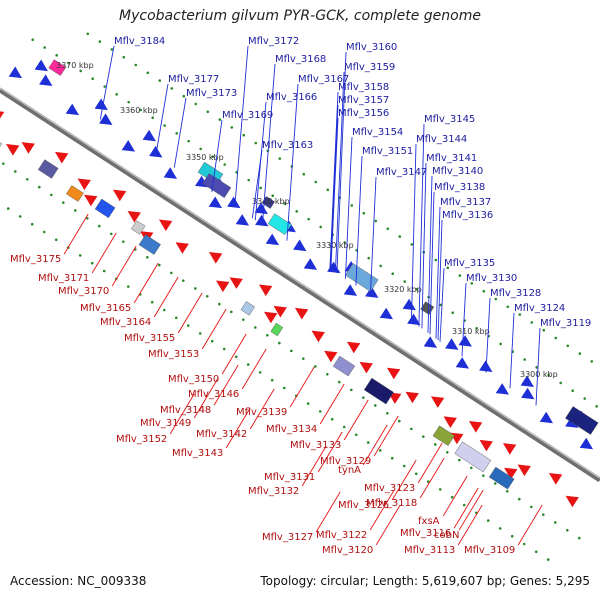 The width and height of the screenshot is (600, 600). What do you see at coordinates (185, 410) in the screenshot?
I see `gene-label-bottom: Mflv_3148` at bounding box center [185, 410].